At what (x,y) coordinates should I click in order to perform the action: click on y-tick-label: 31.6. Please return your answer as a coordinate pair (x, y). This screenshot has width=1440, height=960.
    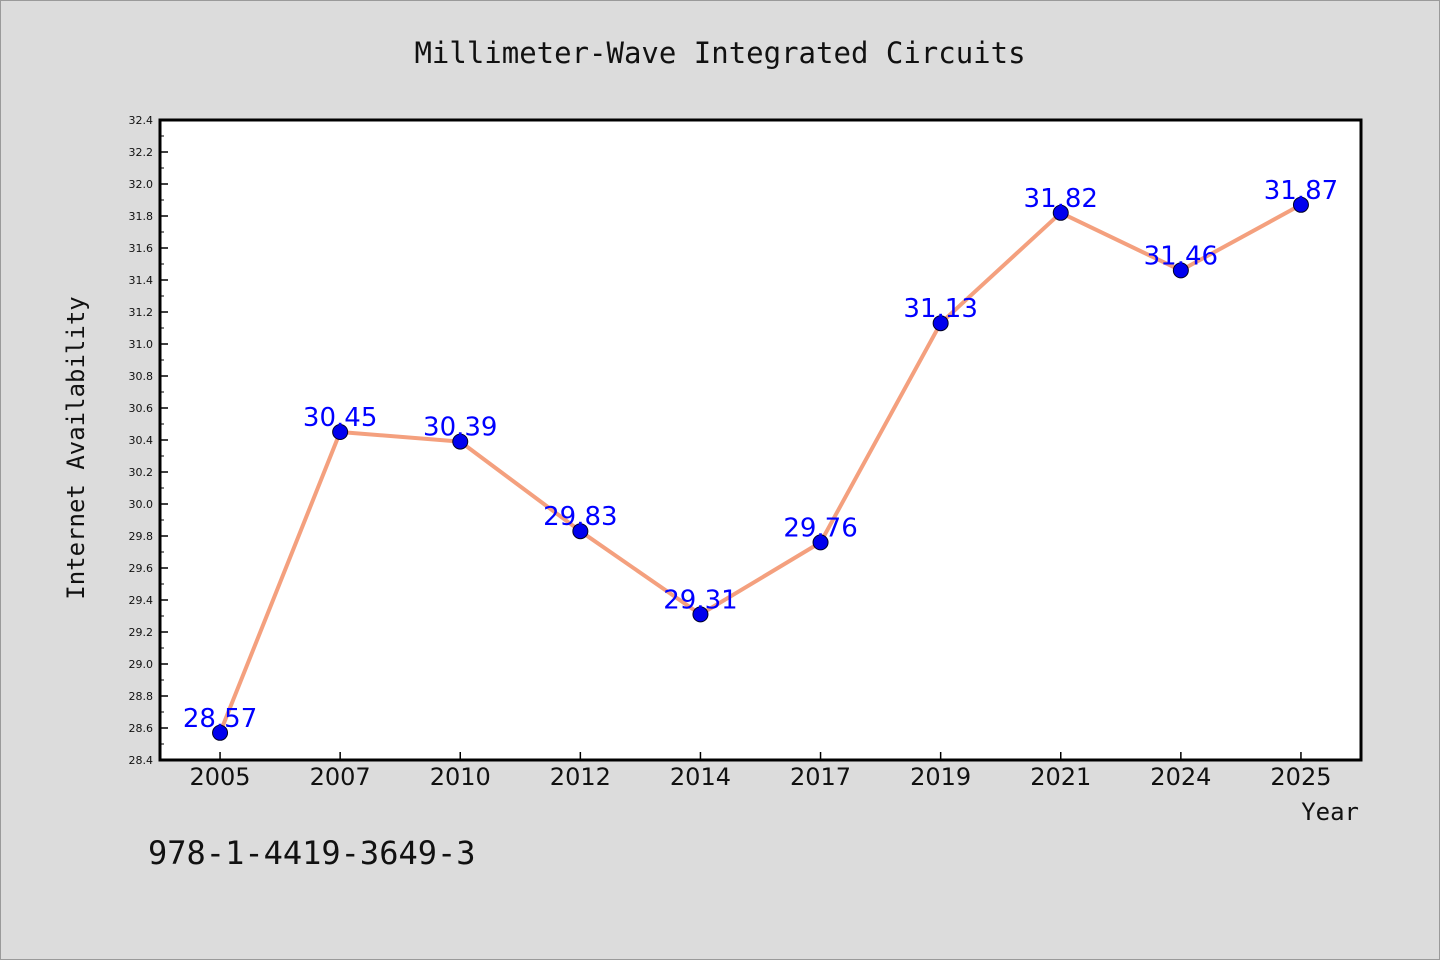
    Looking at the image, I should click on (141, 248).